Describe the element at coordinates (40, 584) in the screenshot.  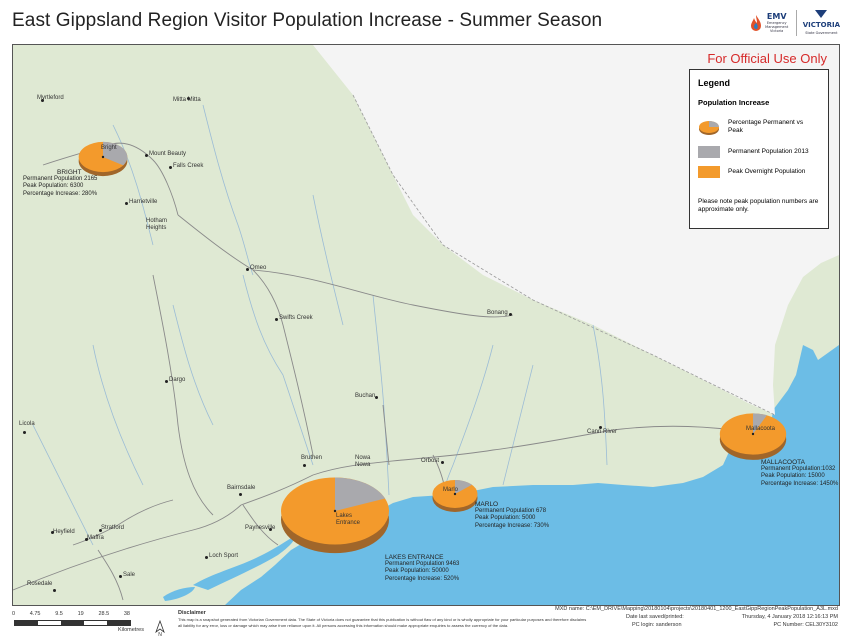
I see `place-rosedale: Rosedale` at that location.